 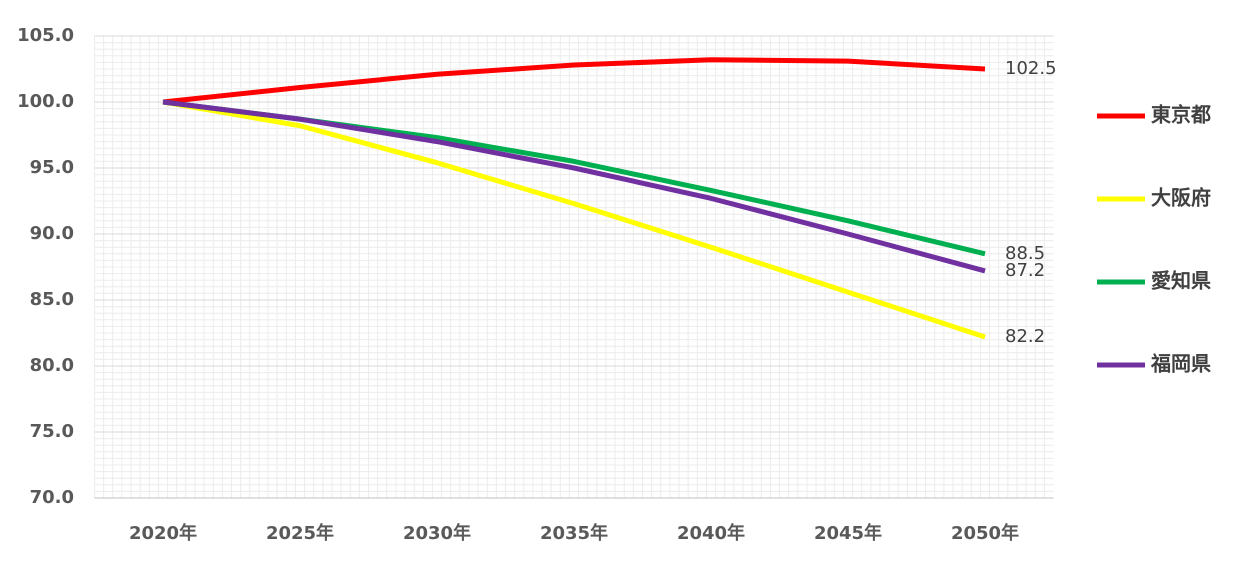 I want to click on y-tick-label: 70.0, so click(x=52, y=497).